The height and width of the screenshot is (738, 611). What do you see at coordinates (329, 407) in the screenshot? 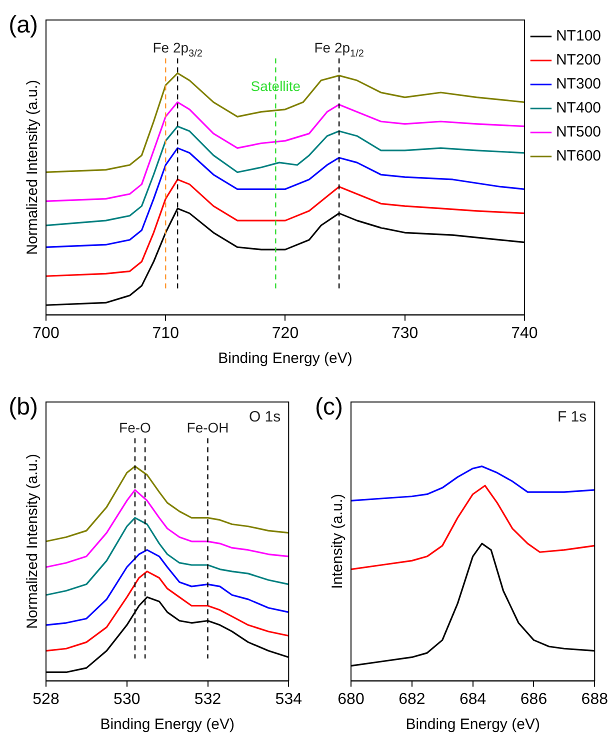
I see `chart-title: (c)` at bounding box center [329, 407].